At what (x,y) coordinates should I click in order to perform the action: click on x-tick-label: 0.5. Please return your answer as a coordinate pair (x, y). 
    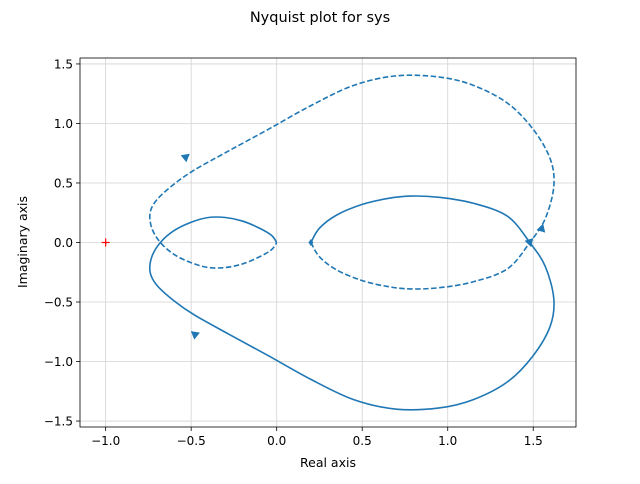
    Looking at the image, I should click on (362, 441).